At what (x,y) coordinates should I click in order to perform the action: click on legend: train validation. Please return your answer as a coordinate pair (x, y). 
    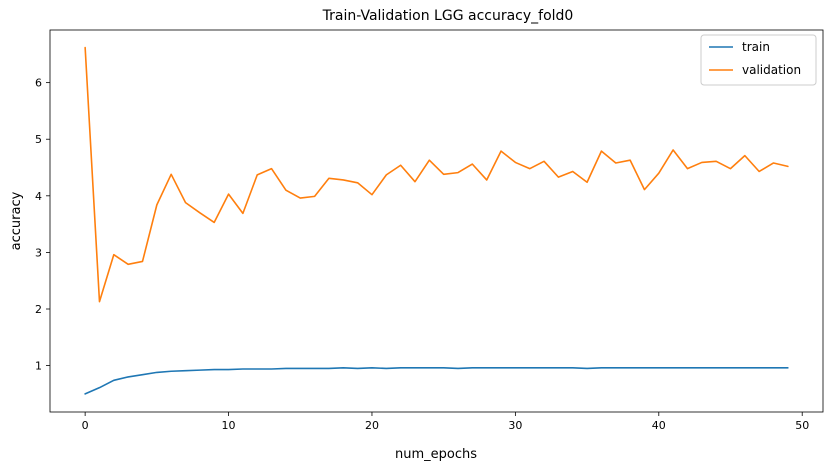
    Looking at the image, I should click on (758, 60).